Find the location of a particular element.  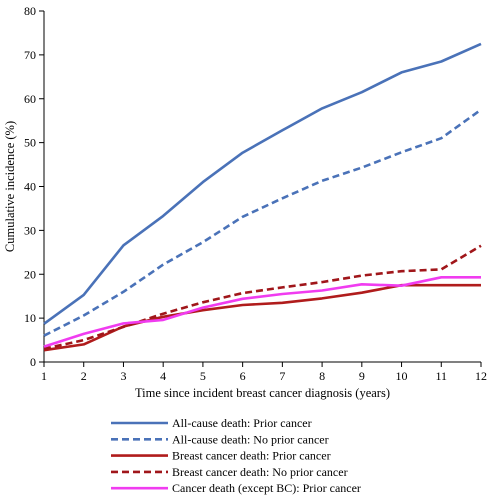

x-tick-label: 4 is located at coordinates (163, 376).